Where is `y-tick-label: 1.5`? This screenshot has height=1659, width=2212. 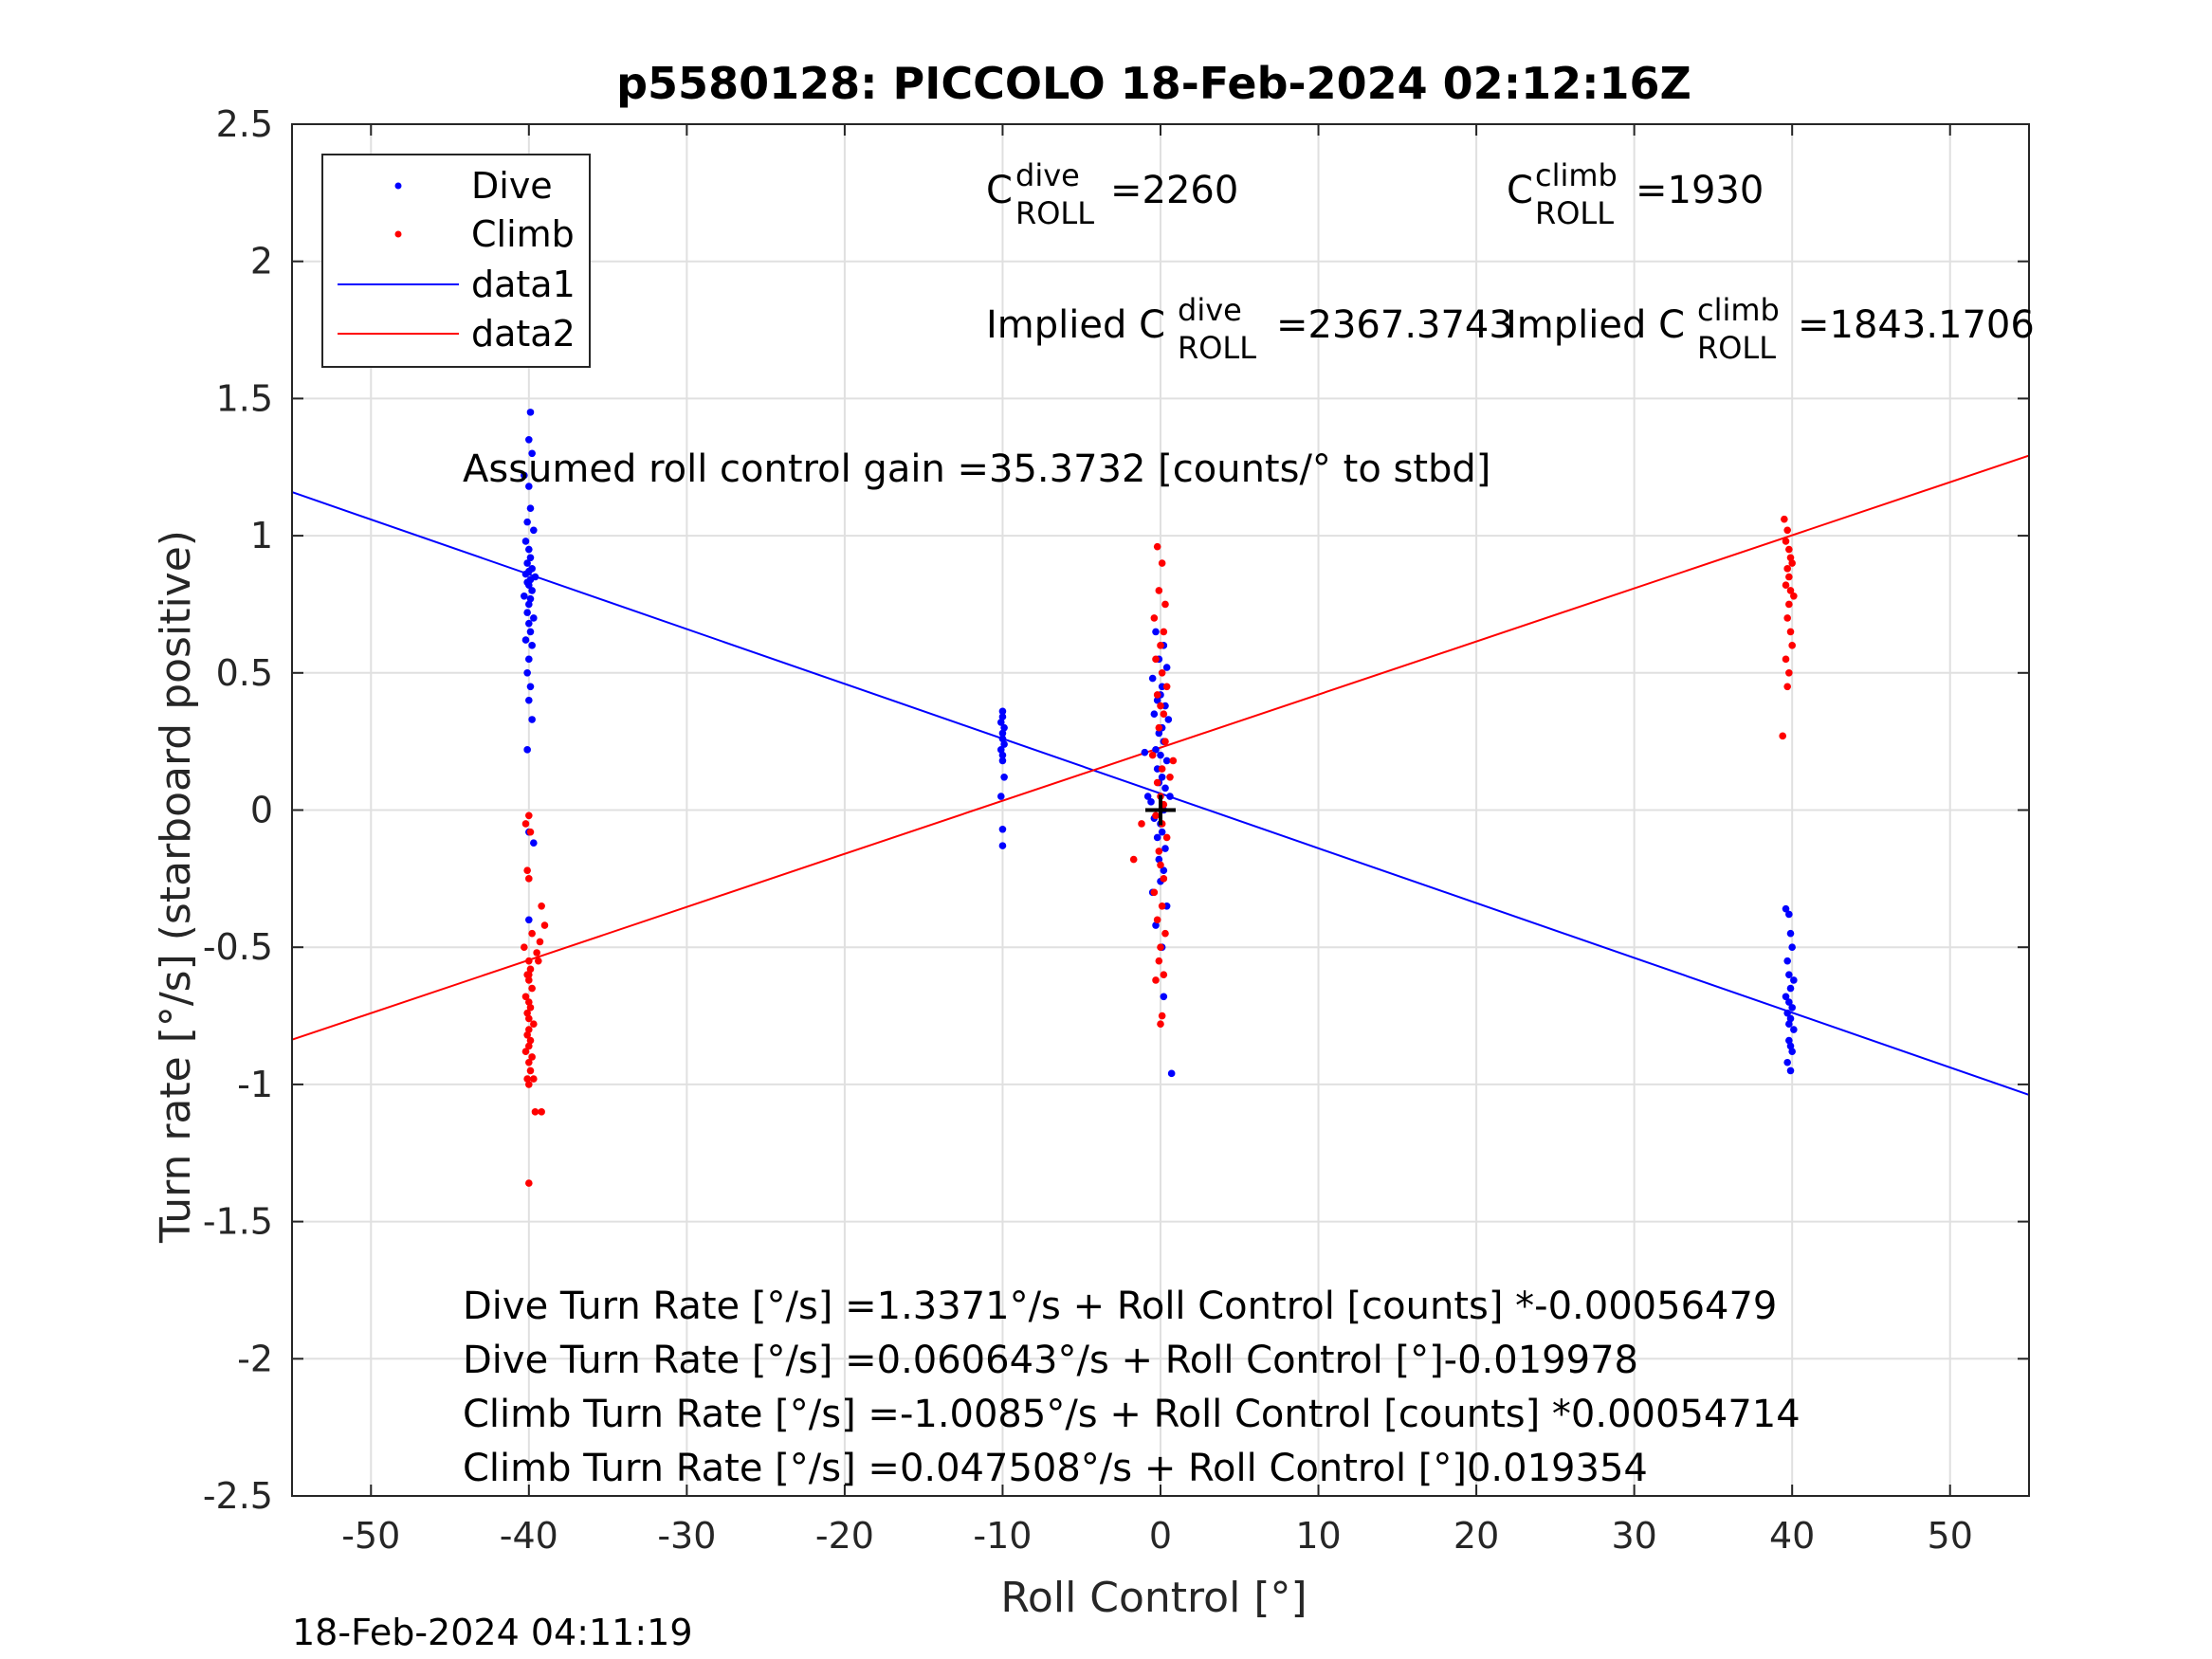
y-tick-label: 1.5 is located at coordinates (244, 398).